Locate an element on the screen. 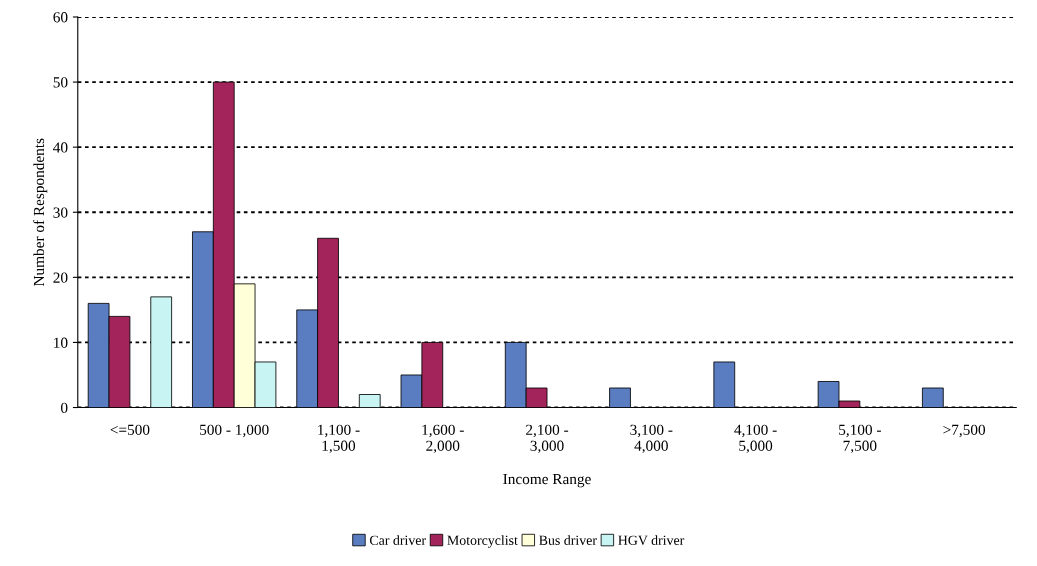 This screenshot has width=1037, height=566. y-tick-label: 50 is located at coordinates (60, 82).